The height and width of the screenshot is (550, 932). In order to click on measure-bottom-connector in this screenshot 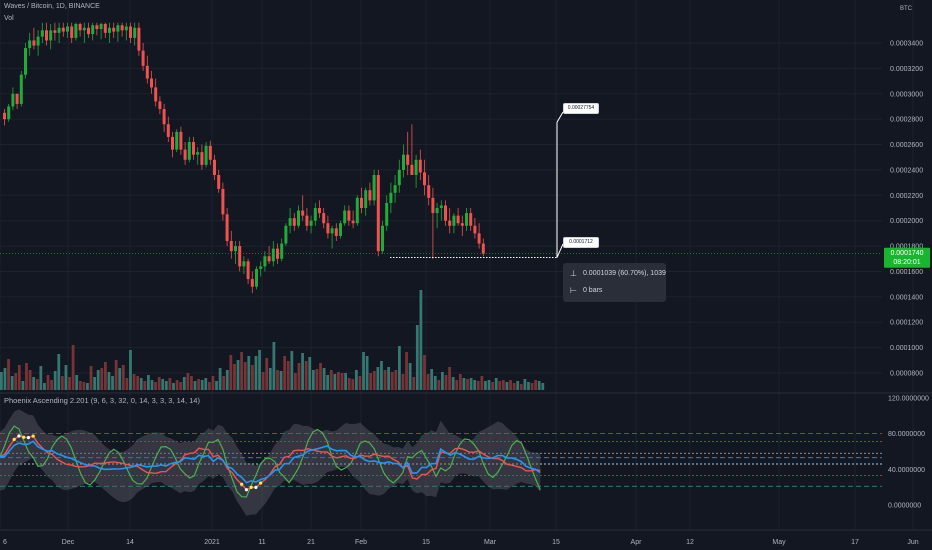, I will do `click(560, 250)`.